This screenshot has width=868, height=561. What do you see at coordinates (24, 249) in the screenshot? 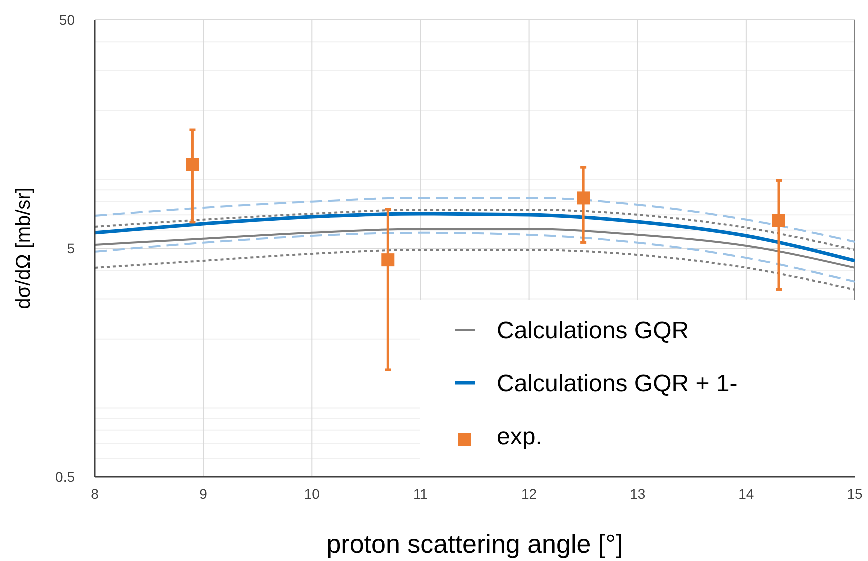
I see `y-axis-title: dσ/dΩ [mb/sr]` at bounding box center [24, 249].